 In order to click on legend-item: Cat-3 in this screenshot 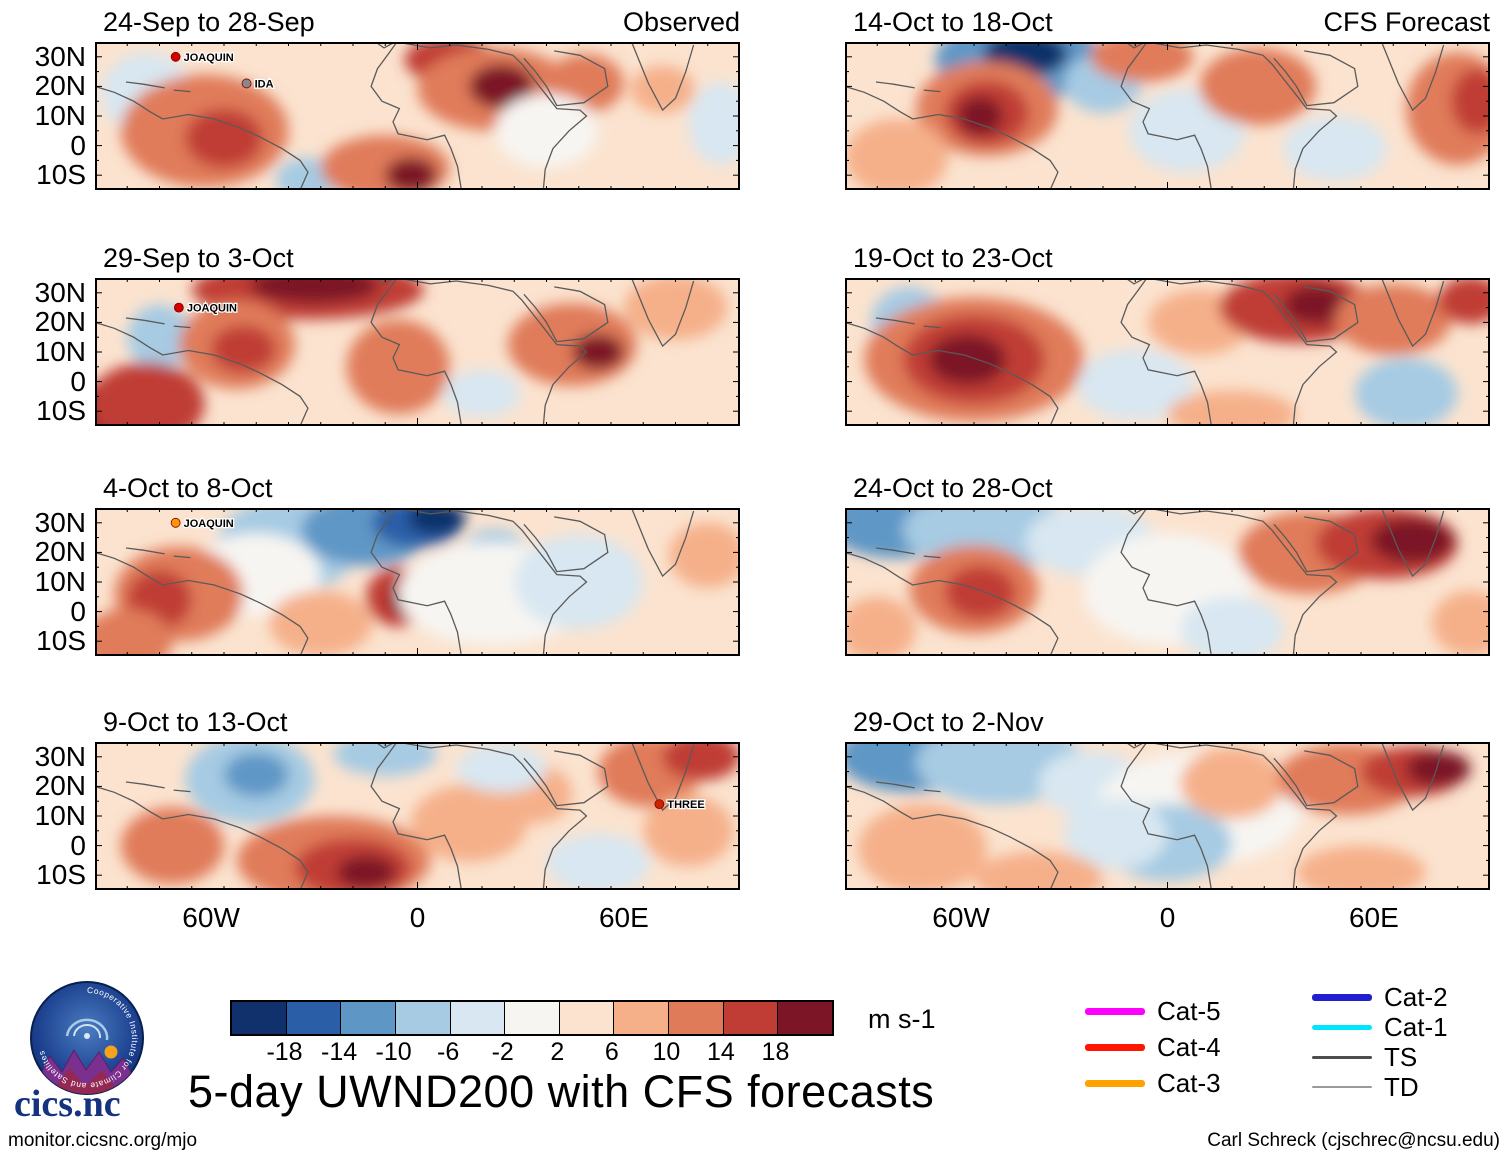, I will do `click(1153, 1083)`.